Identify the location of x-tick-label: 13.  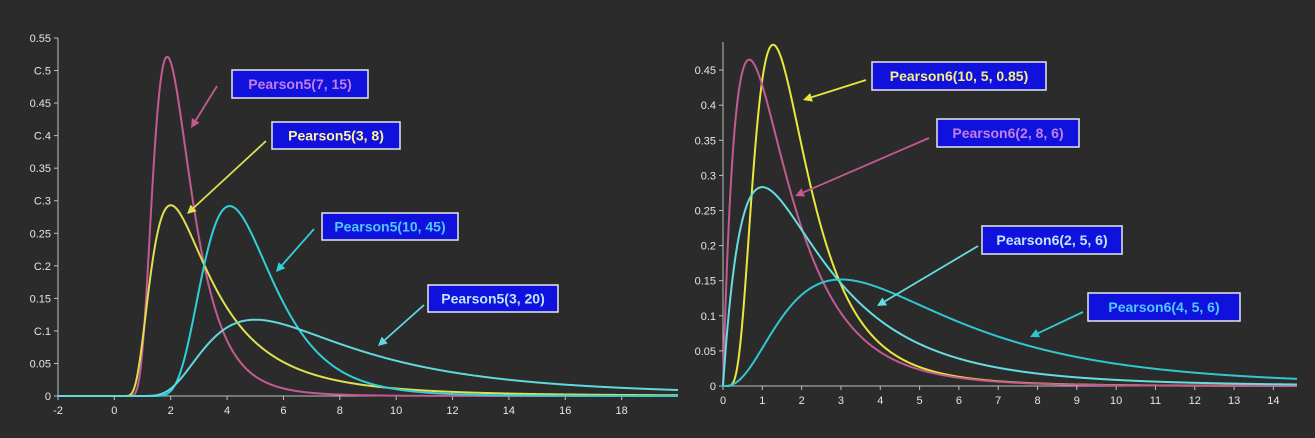
(1234, 401).